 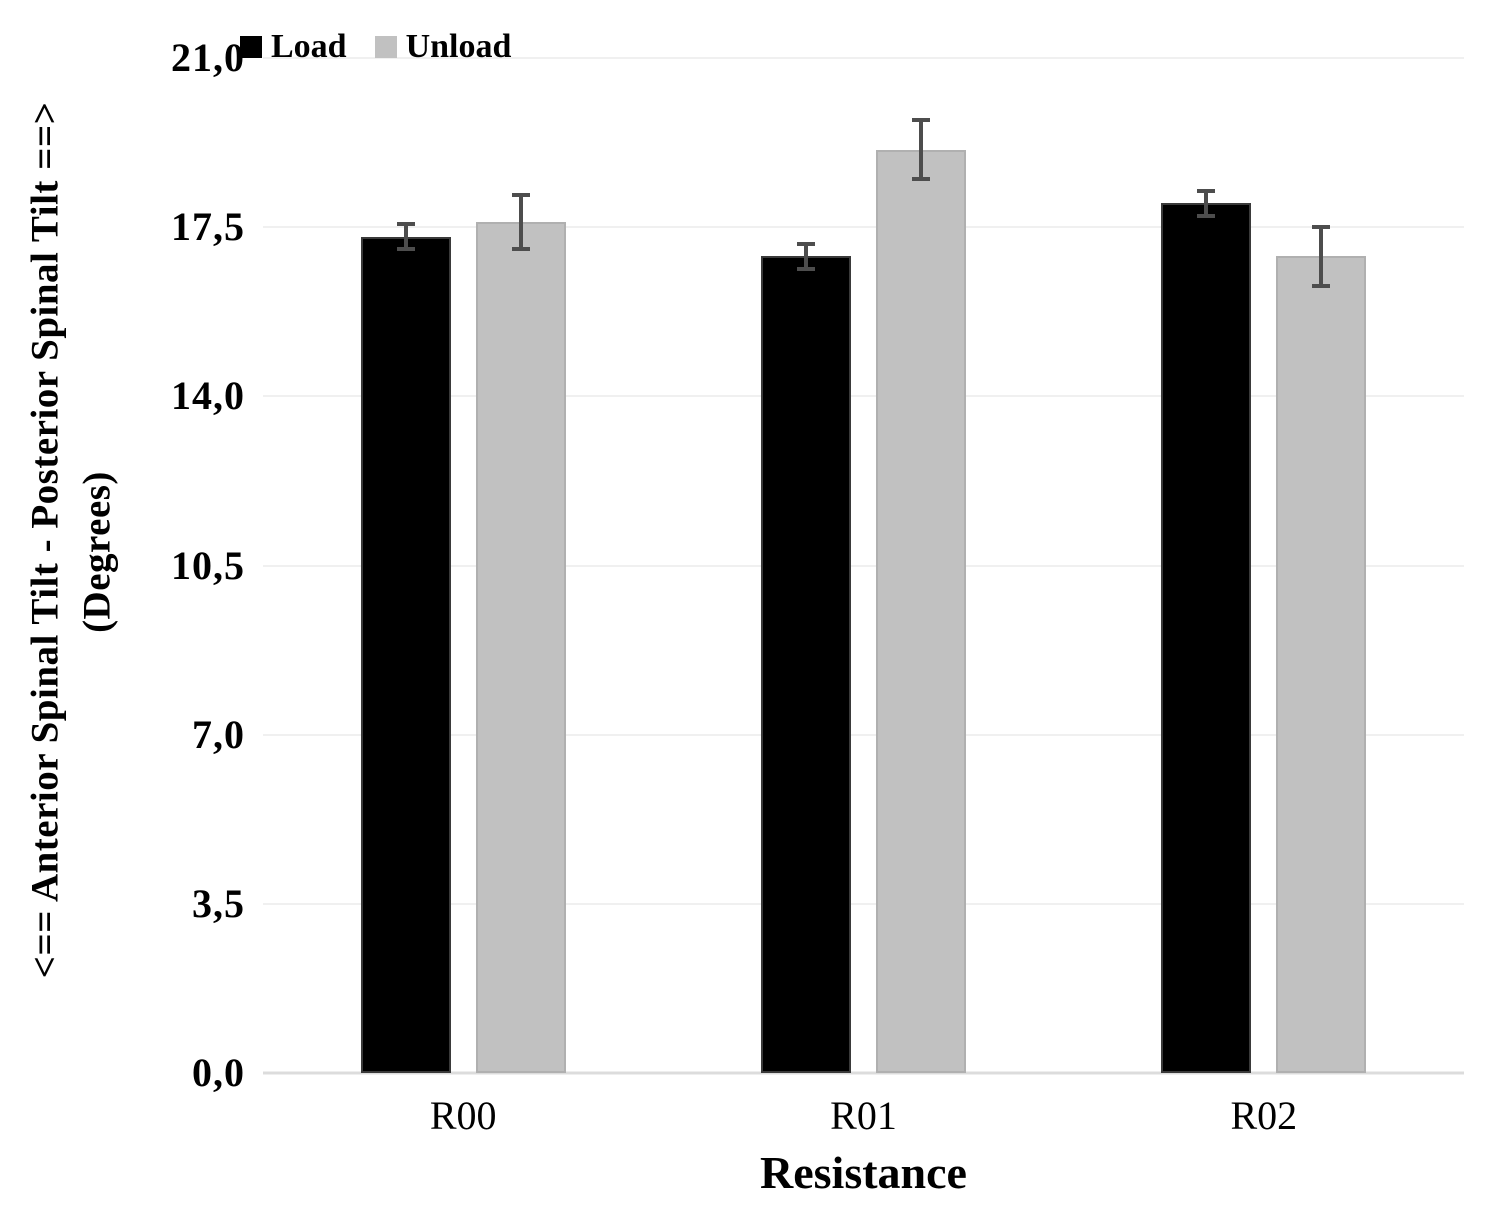 What do you see at coordinates (208, 227) in the screenshot?
I see `y-tick-label: 17,5` at bounding box center [208, 227].